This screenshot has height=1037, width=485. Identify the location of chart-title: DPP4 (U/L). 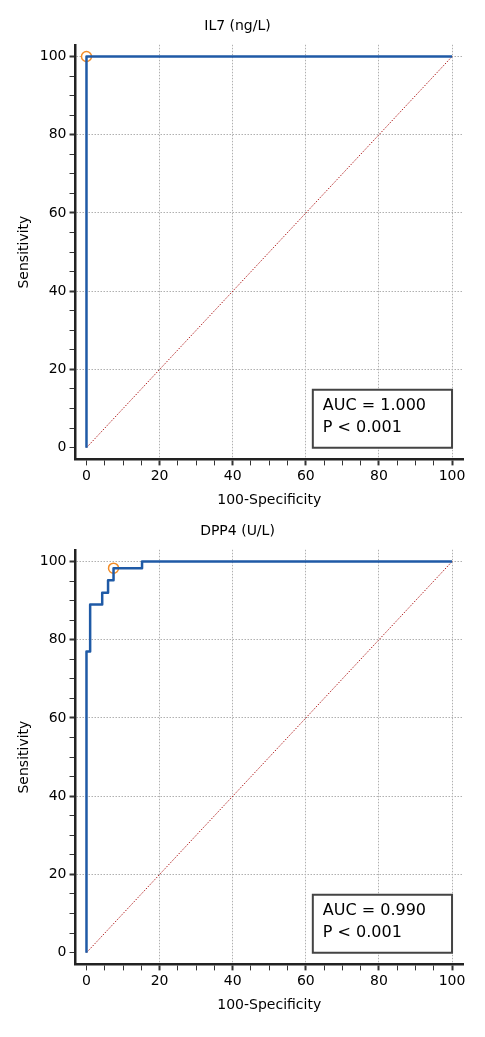
(237, 530).